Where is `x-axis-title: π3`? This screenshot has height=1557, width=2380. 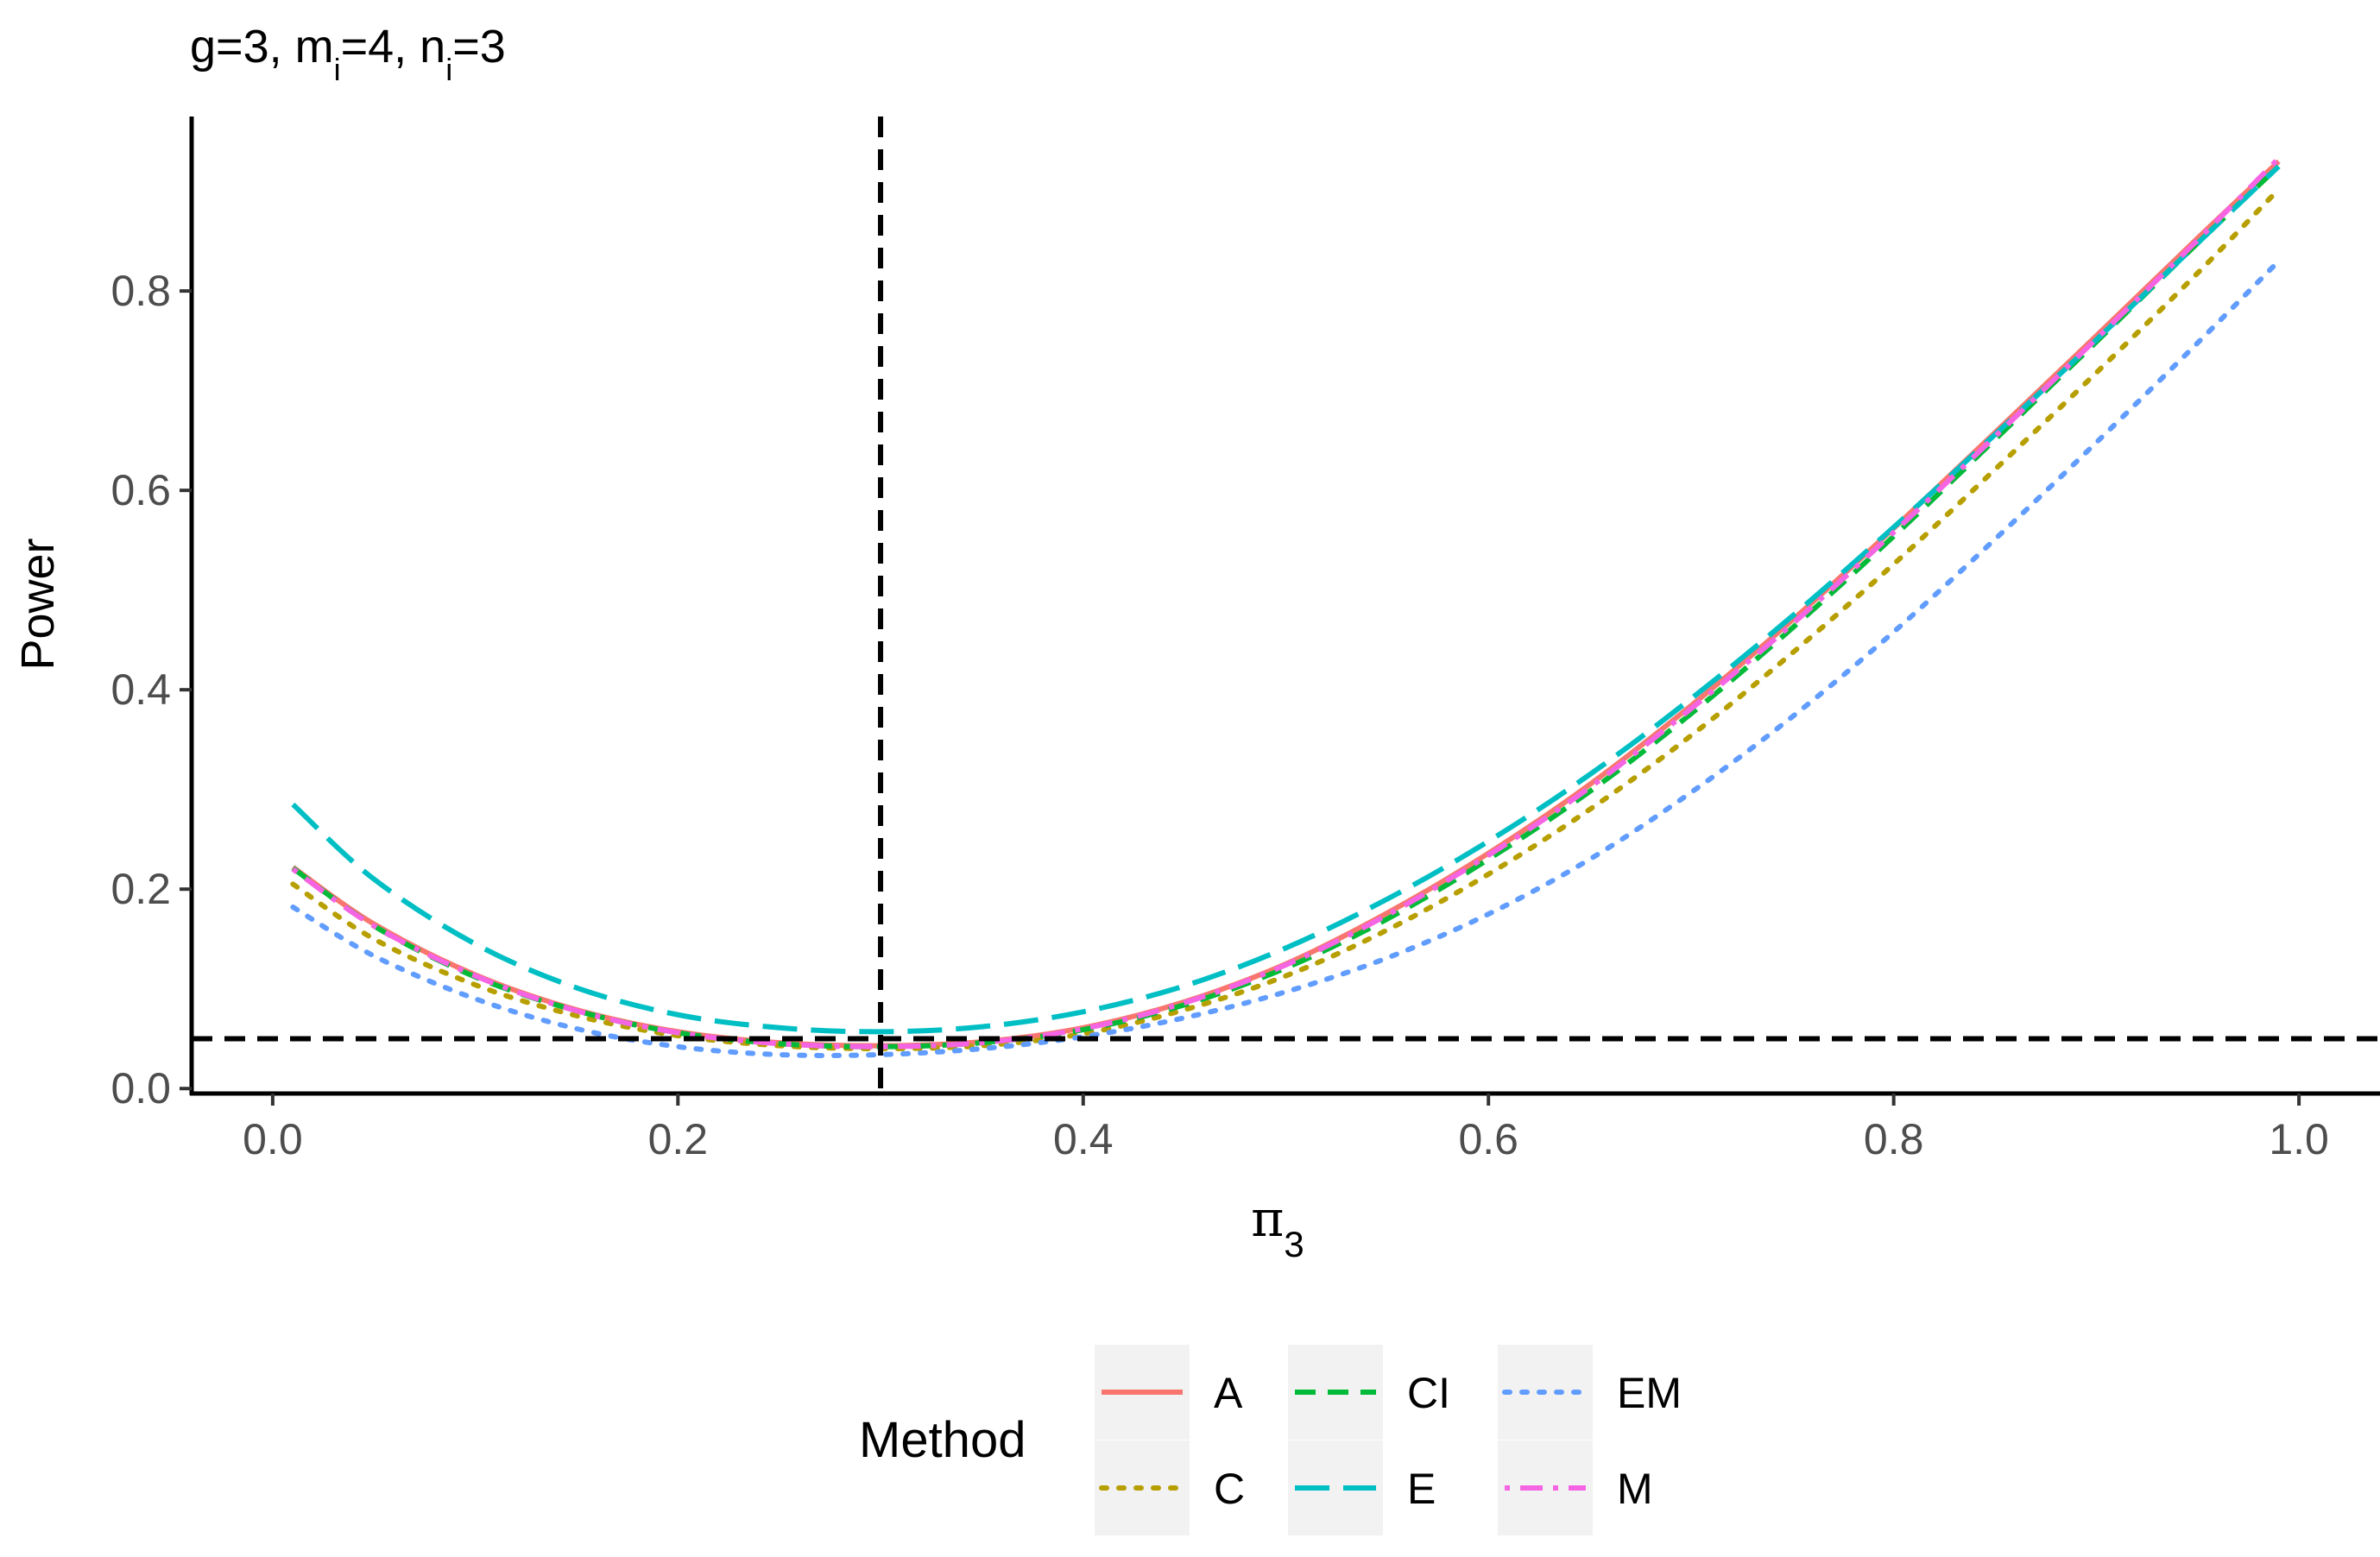 x-axis-title: π3 is located at coordinates (1278, 1226).